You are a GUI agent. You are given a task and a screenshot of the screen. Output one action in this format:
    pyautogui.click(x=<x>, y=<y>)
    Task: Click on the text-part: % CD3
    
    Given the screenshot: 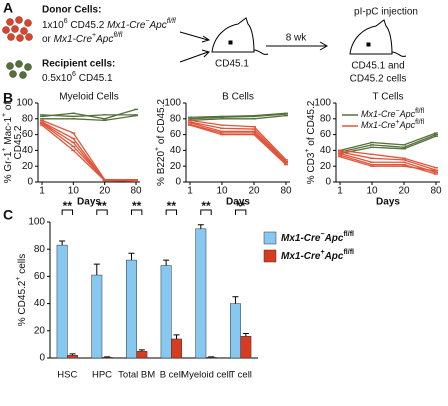 What is the action you would take?
    pyautogui.click(x=311, y=168)
    